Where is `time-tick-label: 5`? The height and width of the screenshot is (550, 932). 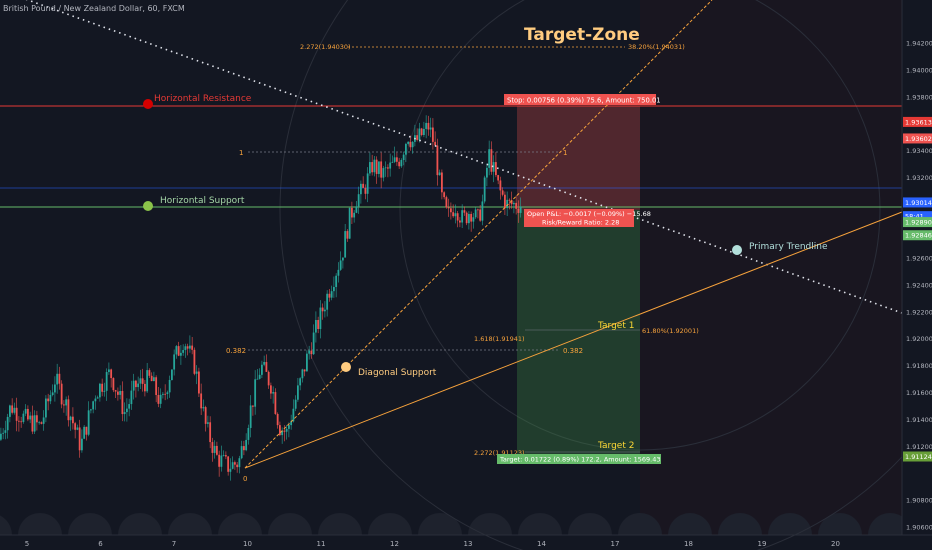
time-tick-label: 5 is located at coordinates (27, 544).